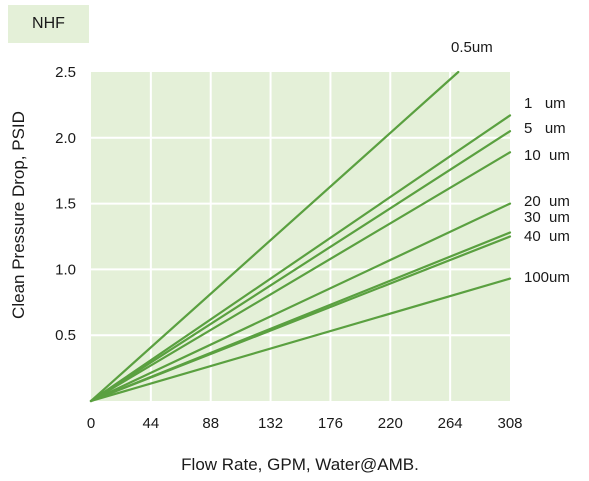 The image size is (589, 481). Describe the element at coordinates (547, 277) in the screenshot. I see `series-label: 100um` at that location.